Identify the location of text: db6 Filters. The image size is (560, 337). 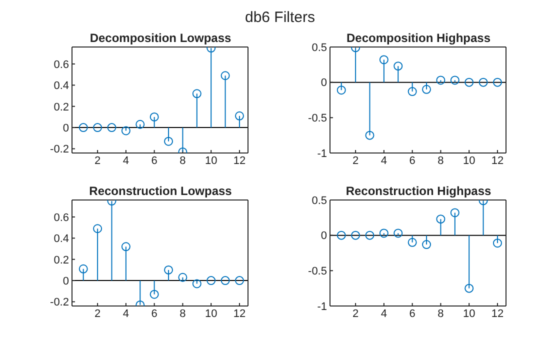
(280, 17).